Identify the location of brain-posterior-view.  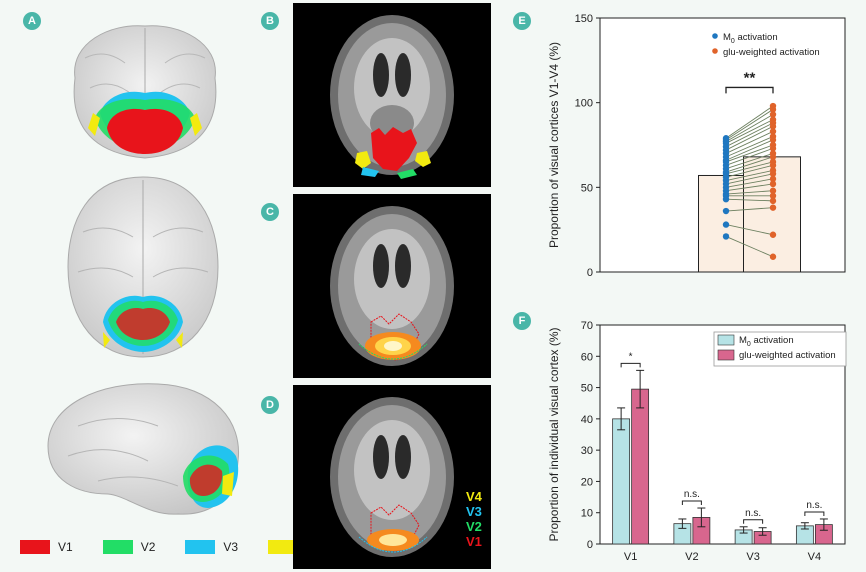
(145, 92).